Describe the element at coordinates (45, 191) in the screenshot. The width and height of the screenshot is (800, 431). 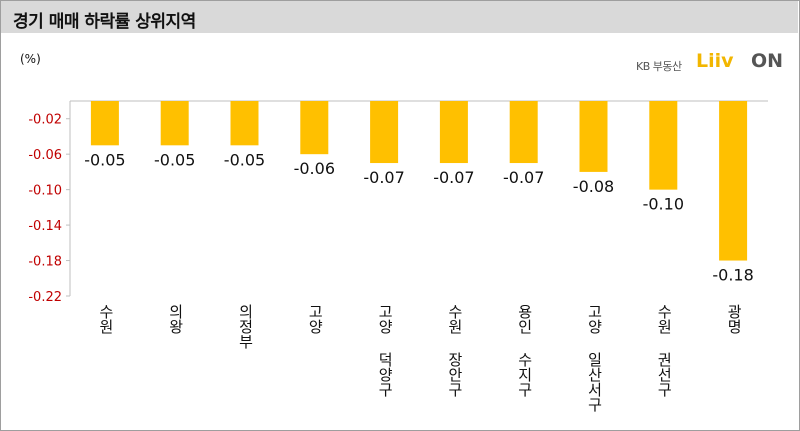
I see `y-tick-label: -0.10` at that location.